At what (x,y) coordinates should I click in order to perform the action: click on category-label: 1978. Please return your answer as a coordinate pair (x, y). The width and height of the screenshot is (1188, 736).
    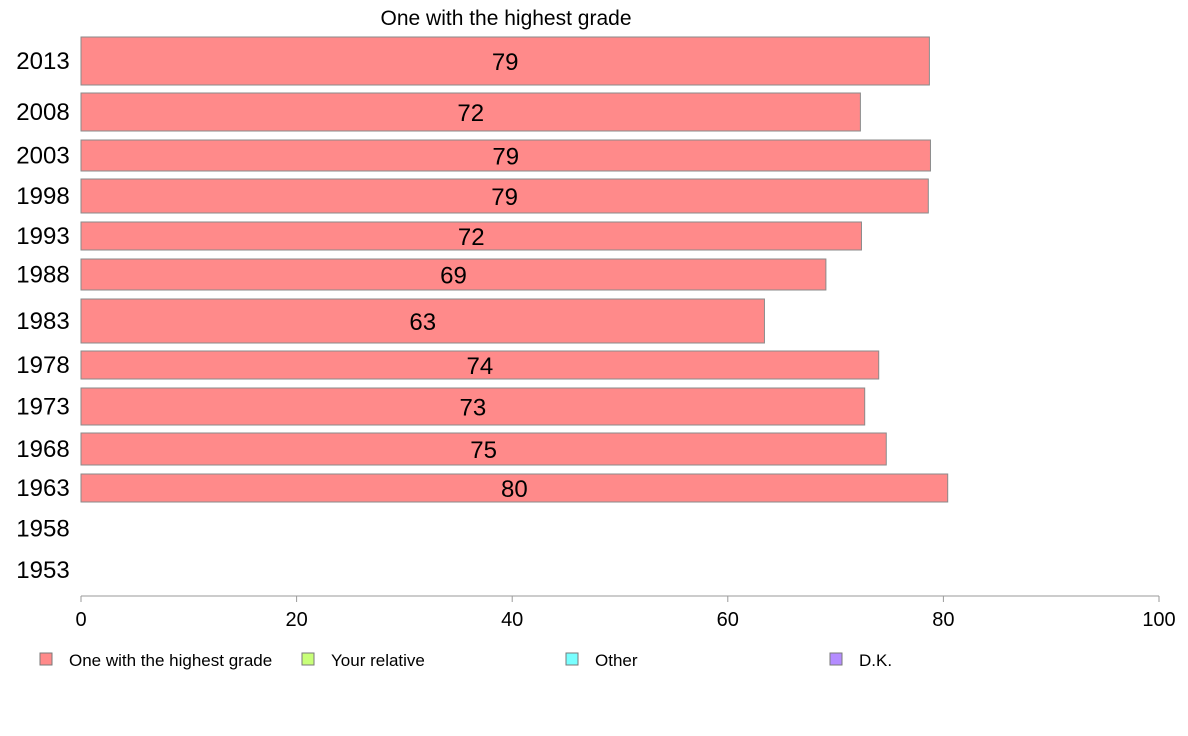
    Looking at the image, I should click on (42, 365).